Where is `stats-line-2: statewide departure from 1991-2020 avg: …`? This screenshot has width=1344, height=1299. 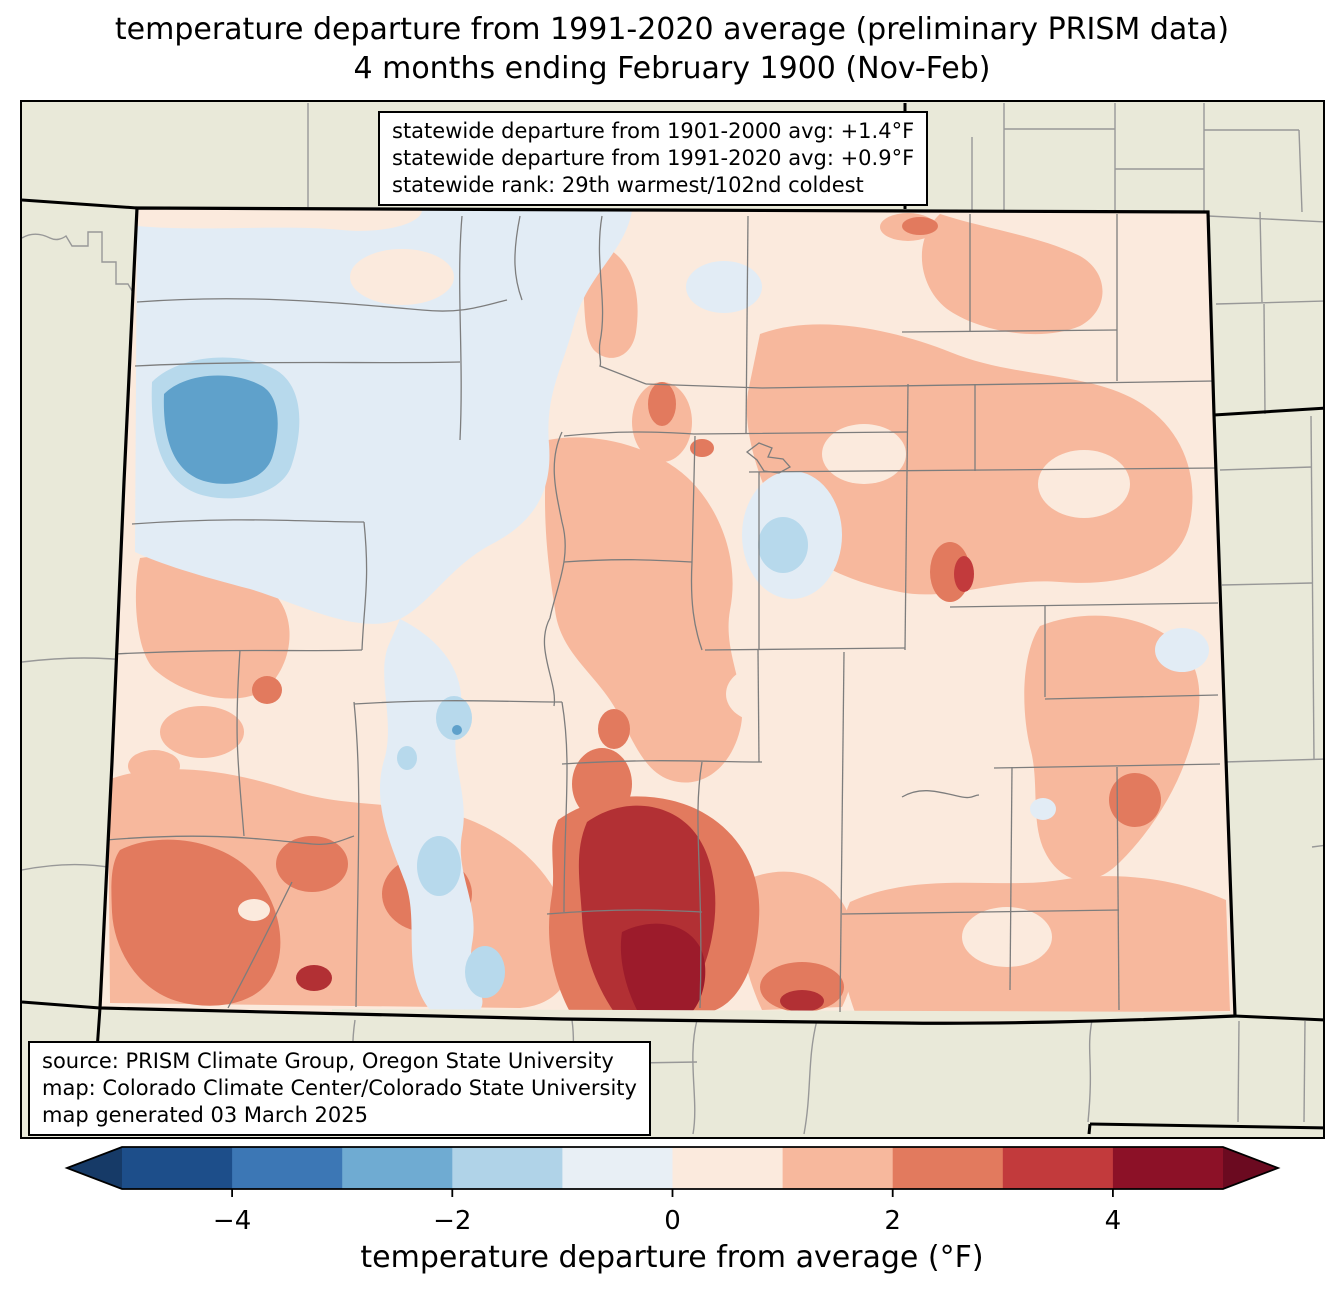 stats-line-2: statewide departure from 1991-2020 avg: … is located at coordinates (653, 158).